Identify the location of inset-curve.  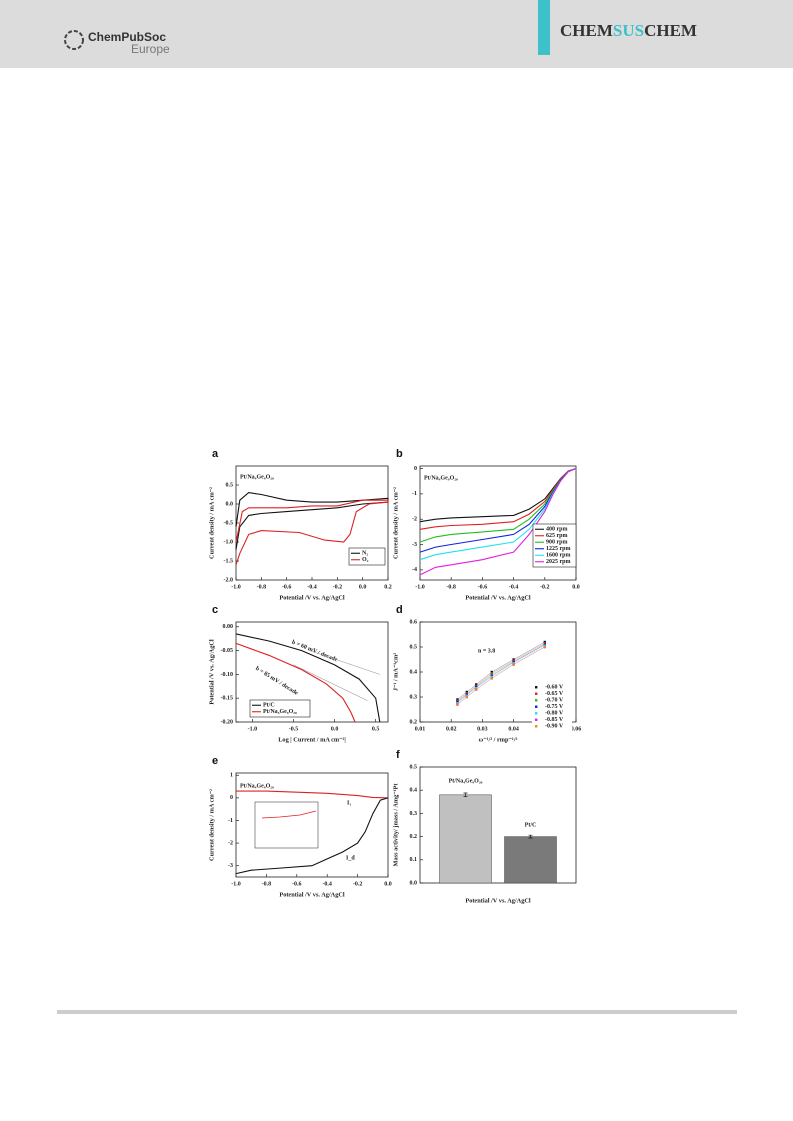
(289, 814).